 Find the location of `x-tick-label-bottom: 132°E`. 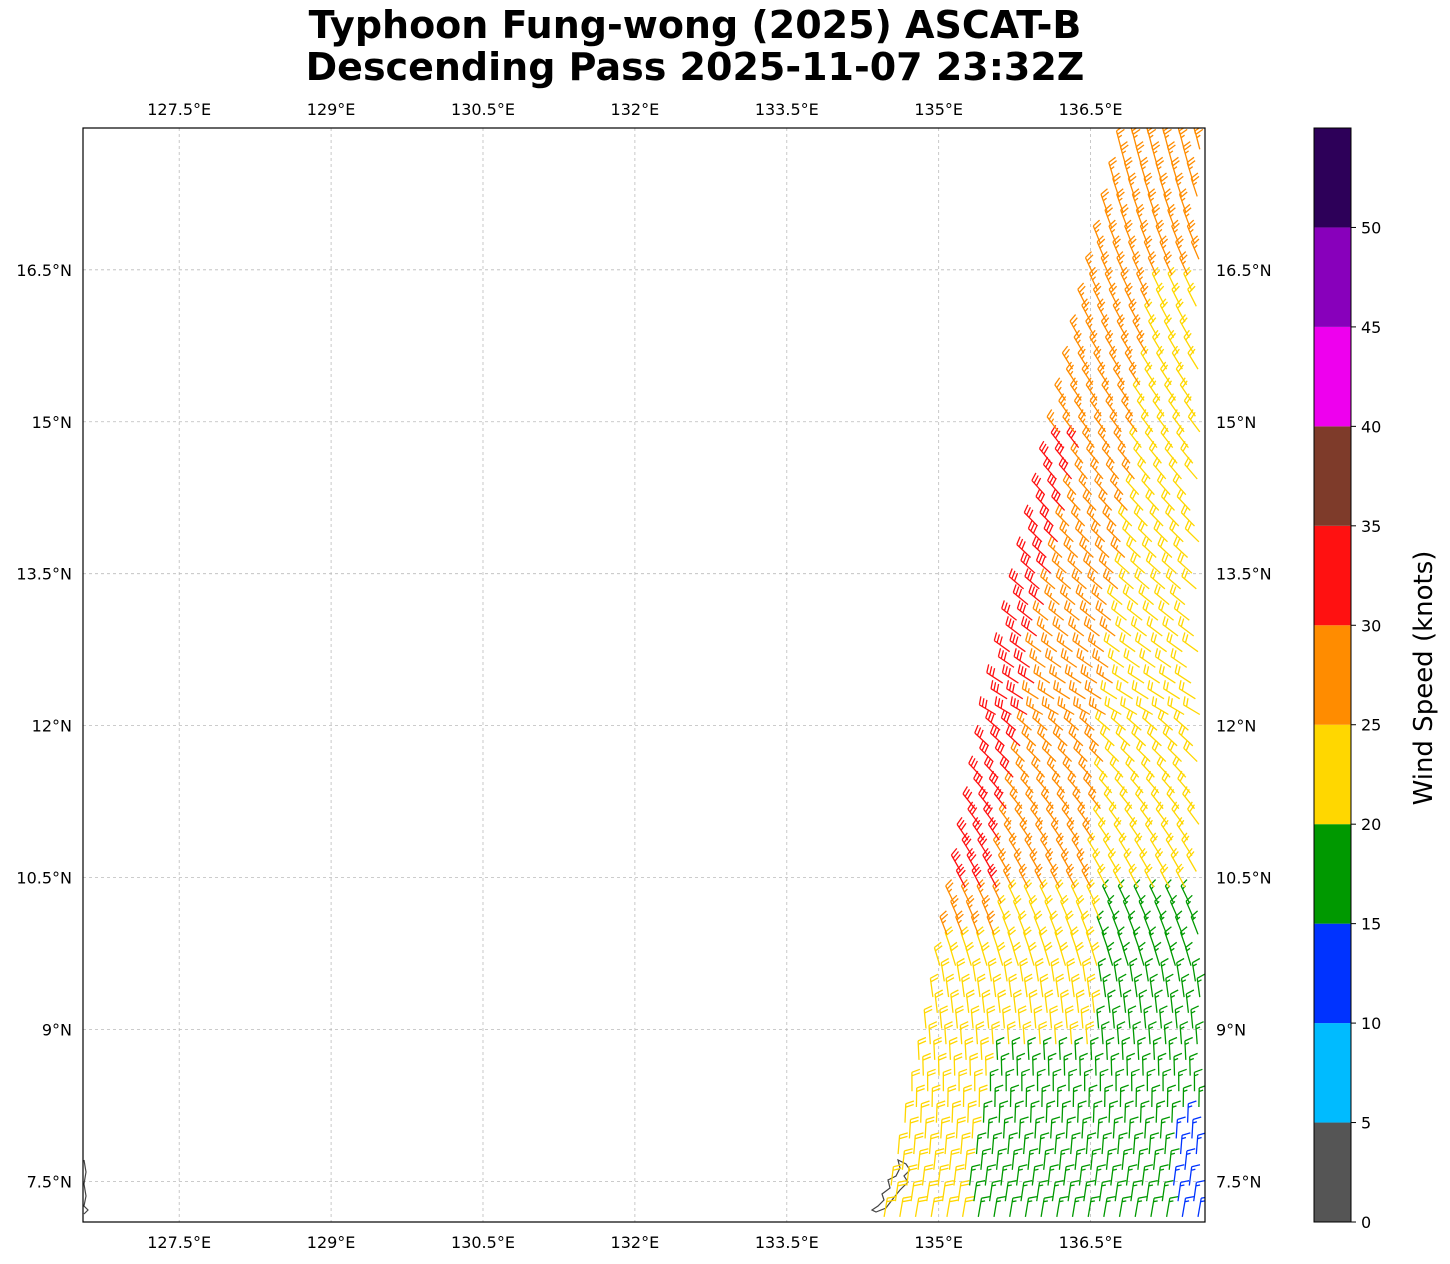

x-tick-label-bottom: 132°E is located at coordinates (635, 1242).